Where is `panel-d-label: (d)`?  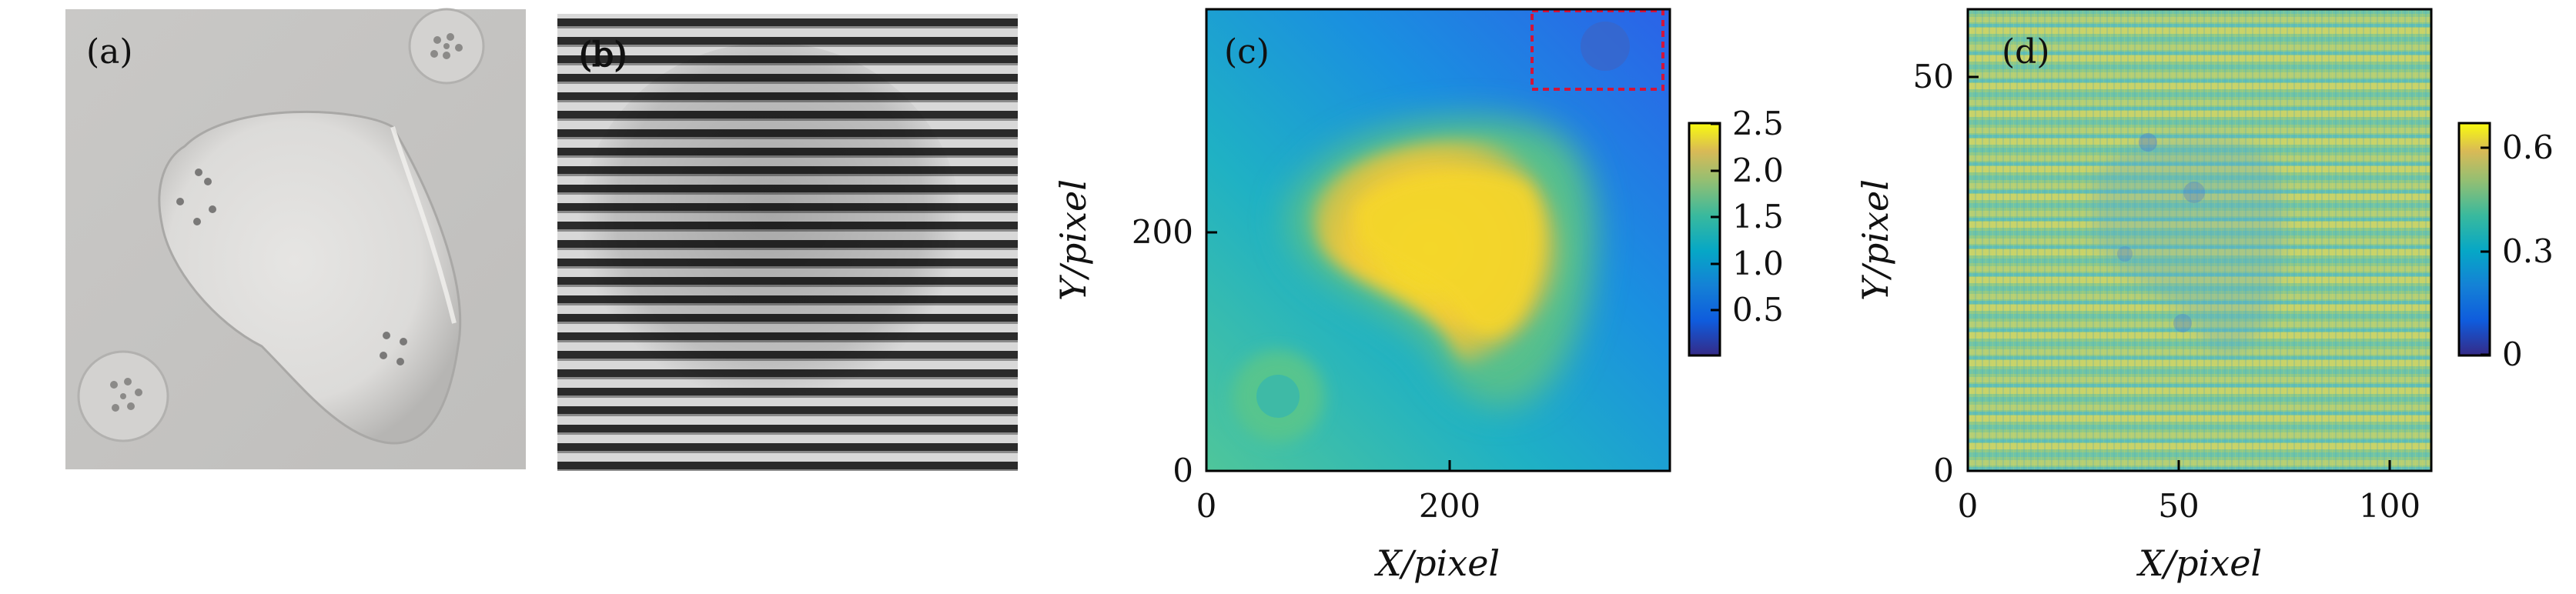
panel-d-label: (d) is located at coordinates (2026, 52).